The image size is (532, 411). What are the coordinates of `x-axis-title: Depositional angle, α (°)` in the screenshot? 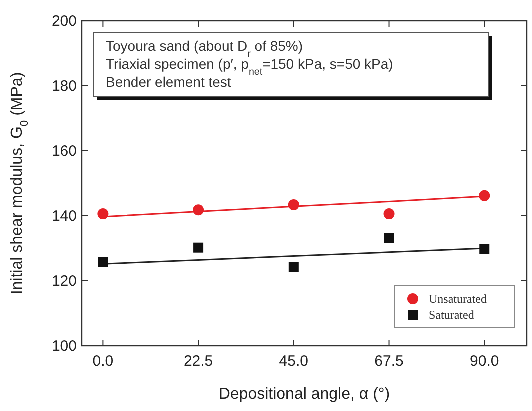 It's located at (304, 394).